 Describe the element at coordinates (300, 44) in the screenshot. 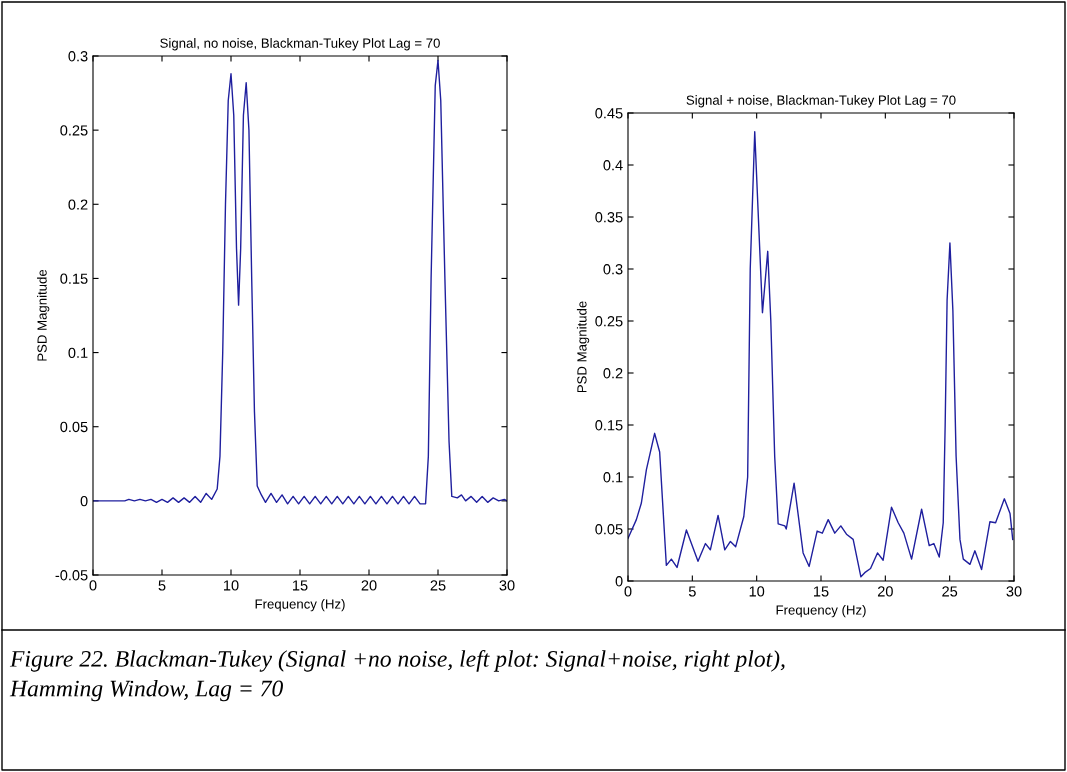

I see `chart-title: Signal, no noise, Blackman-Tukey Plot Lag = 70` at that location.